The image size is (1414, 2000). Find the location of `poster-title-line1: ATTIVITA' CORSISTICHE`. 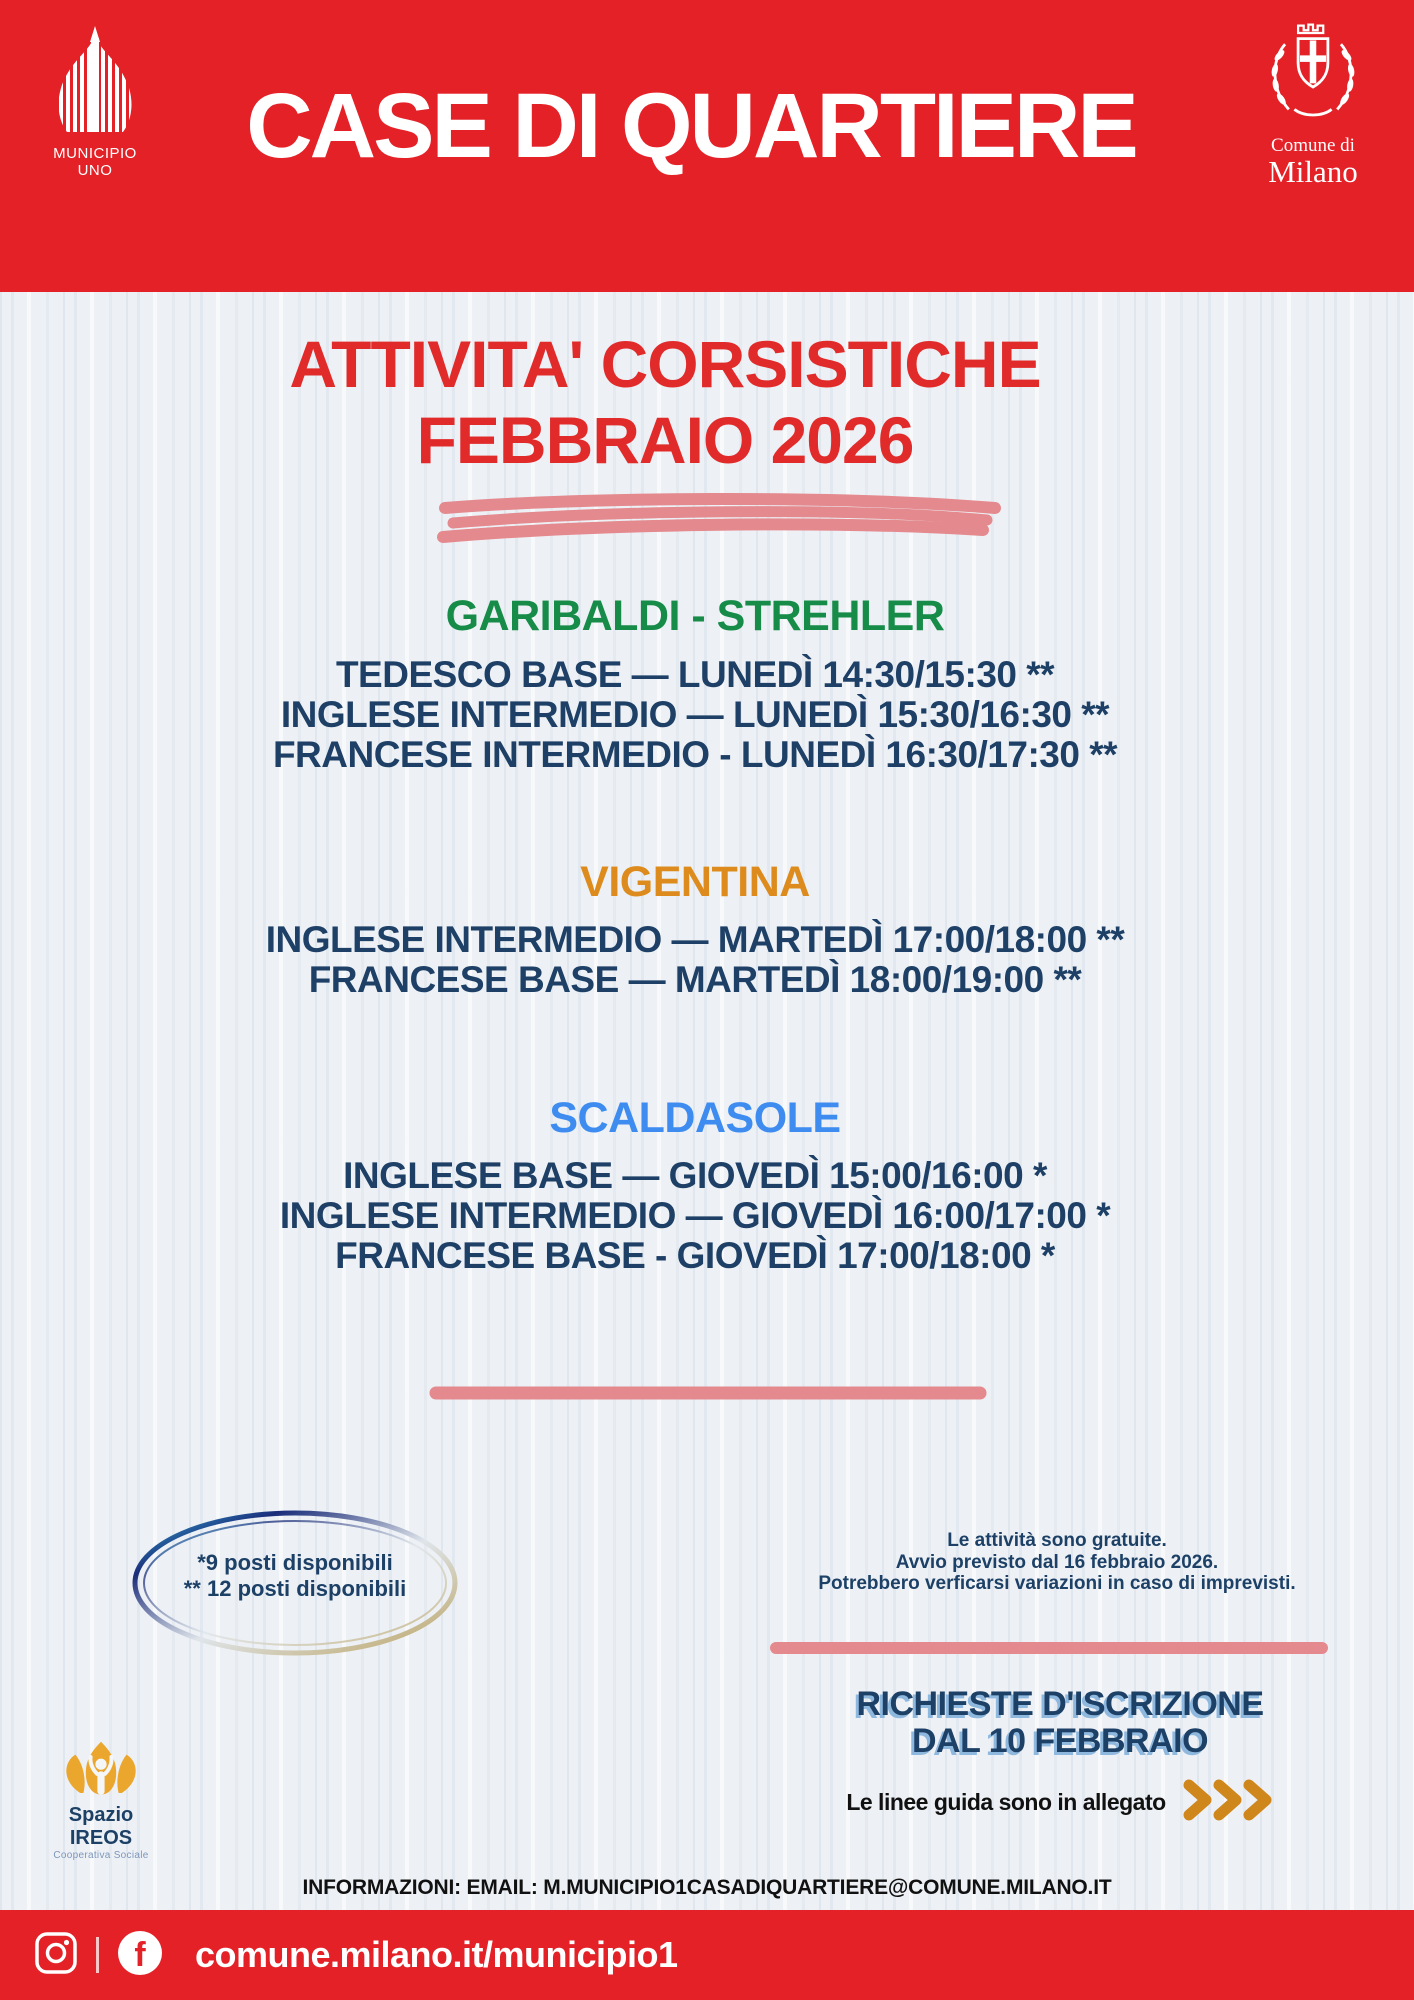

poster-title-line1: ATTIVITA' CORSISTICHE is located at coordinates (665, 364).